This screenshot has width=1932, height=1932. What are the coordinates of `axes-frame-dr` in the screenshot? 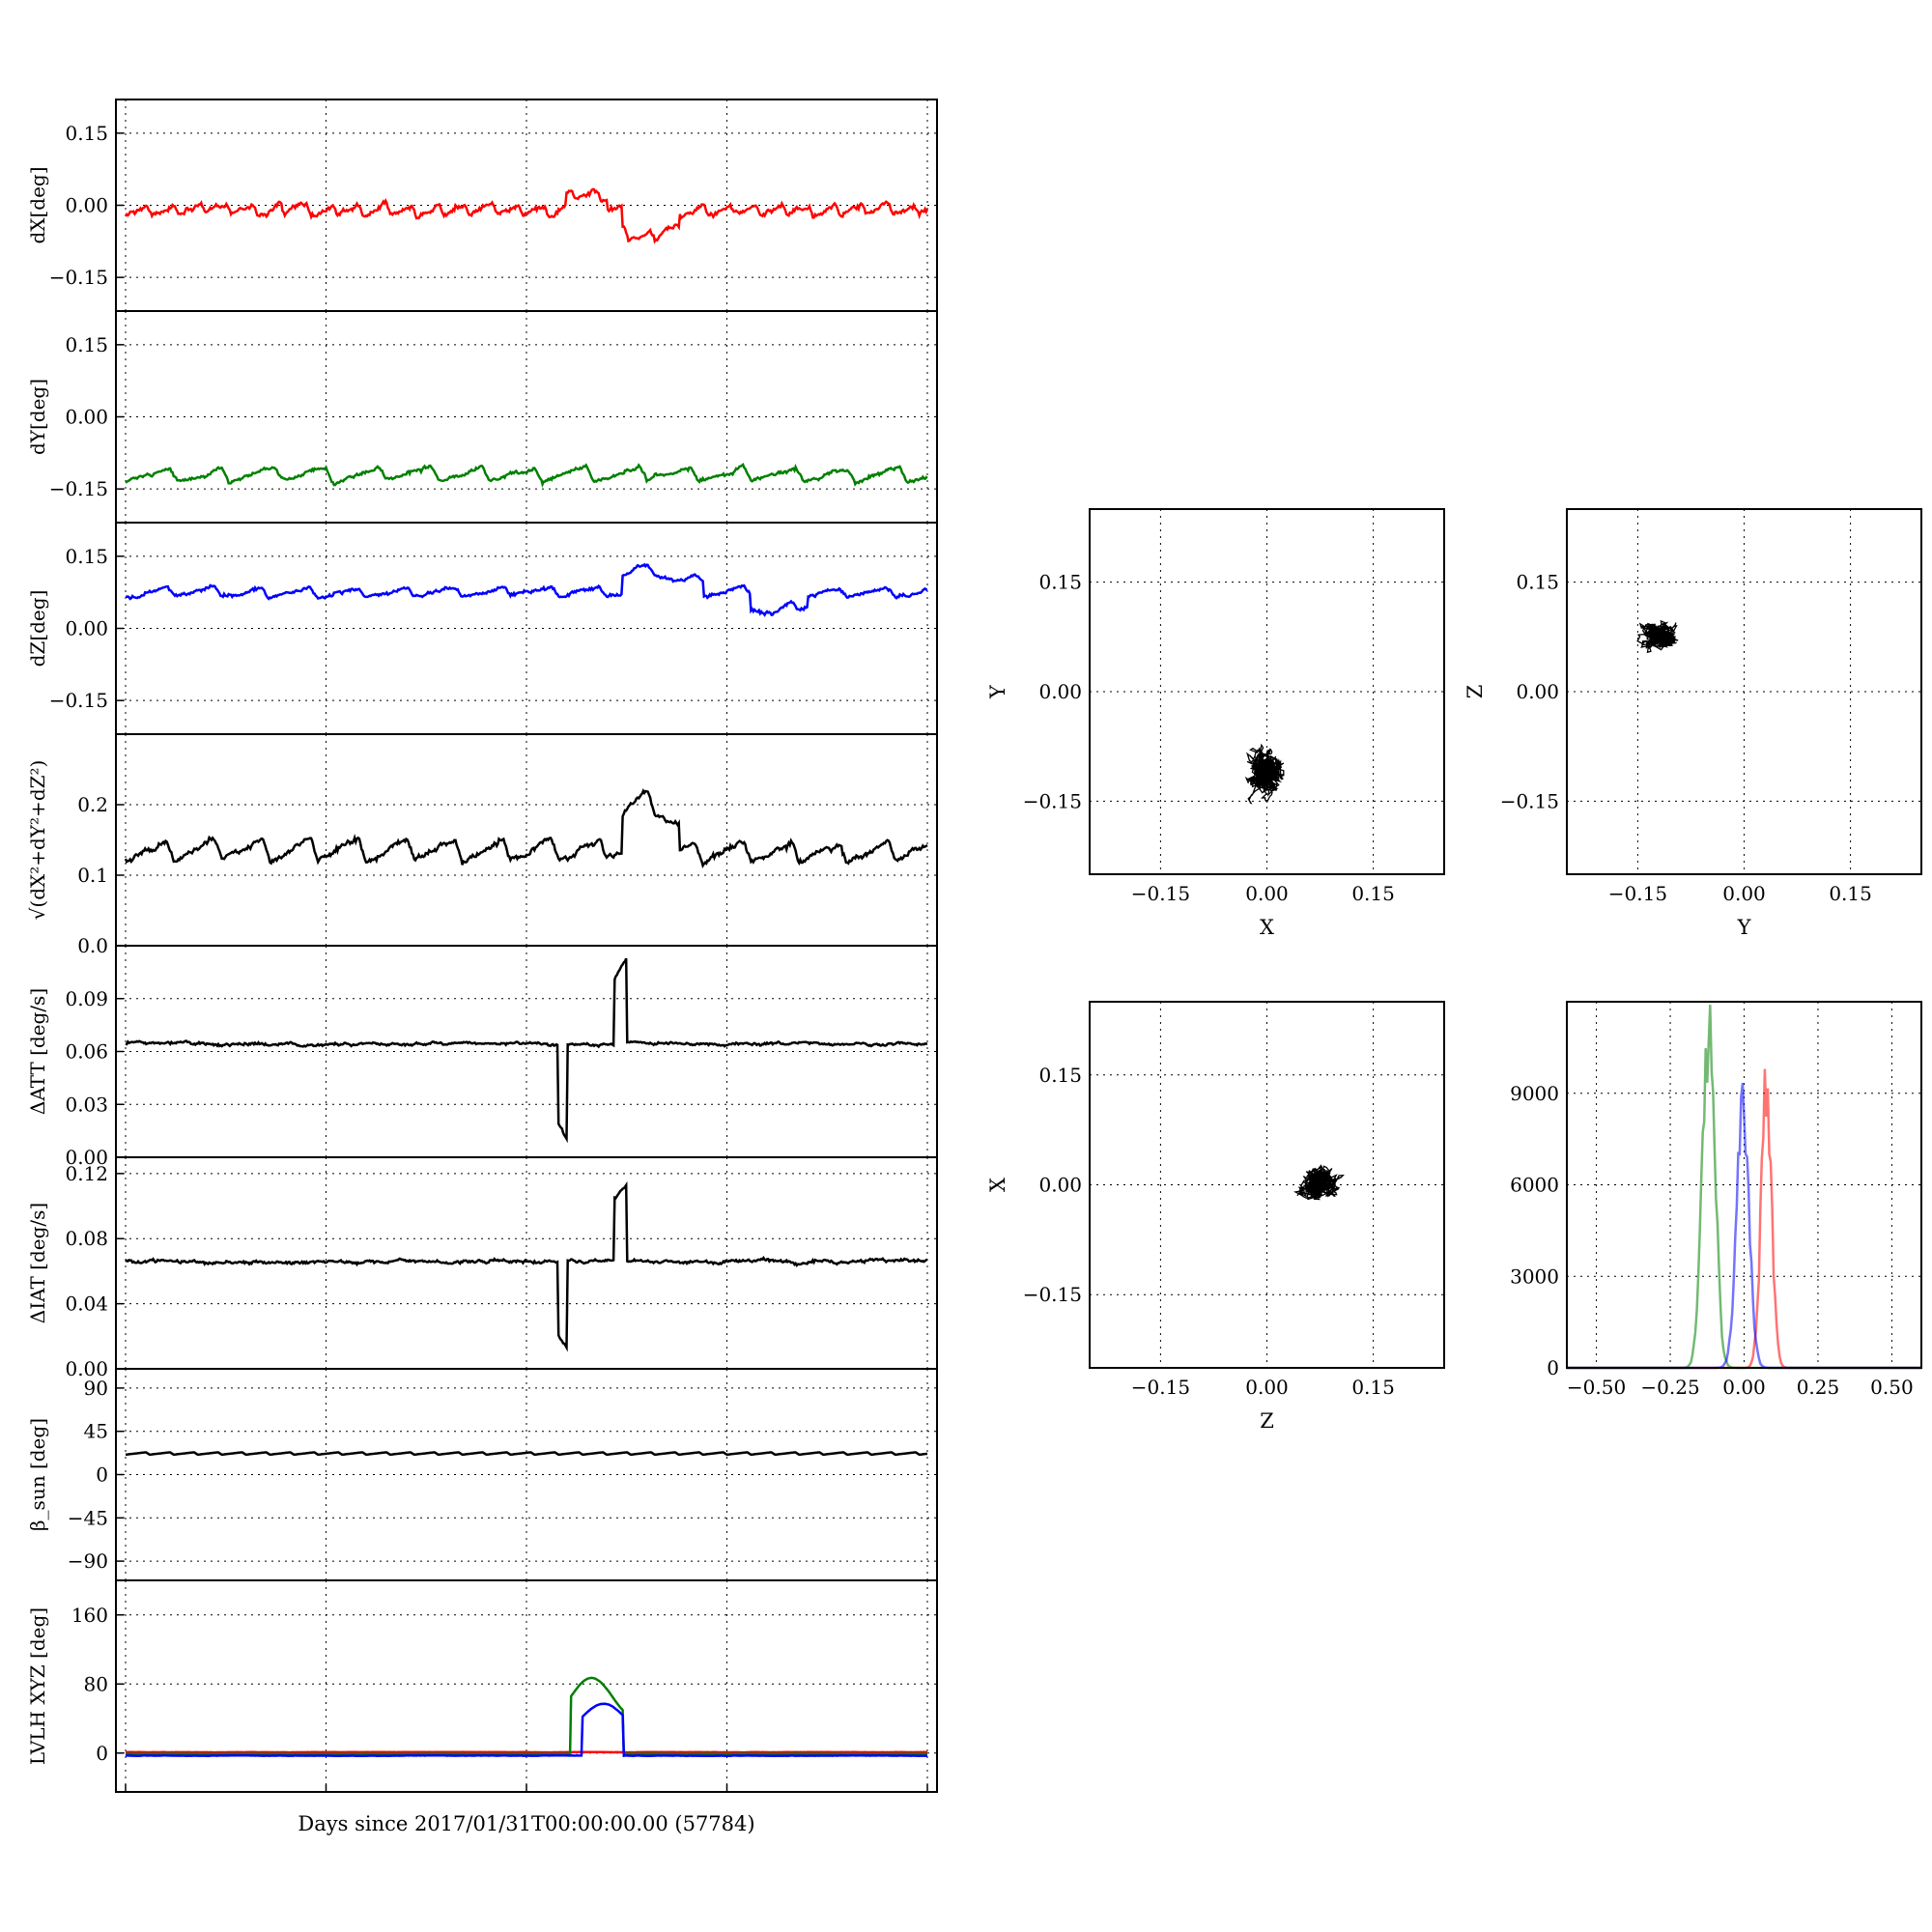 It's located at (526, 840).